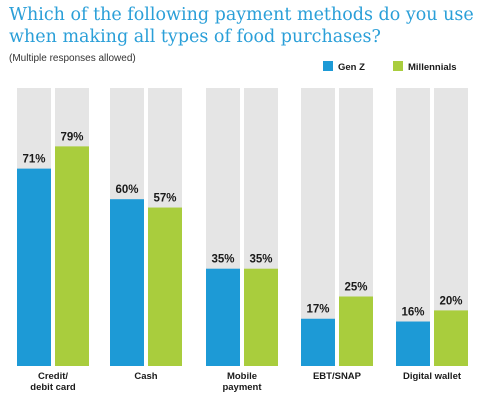  Describe the element at coordinates (432, 67) in the screenshot. I see `legend-label: Millennials` at that location.